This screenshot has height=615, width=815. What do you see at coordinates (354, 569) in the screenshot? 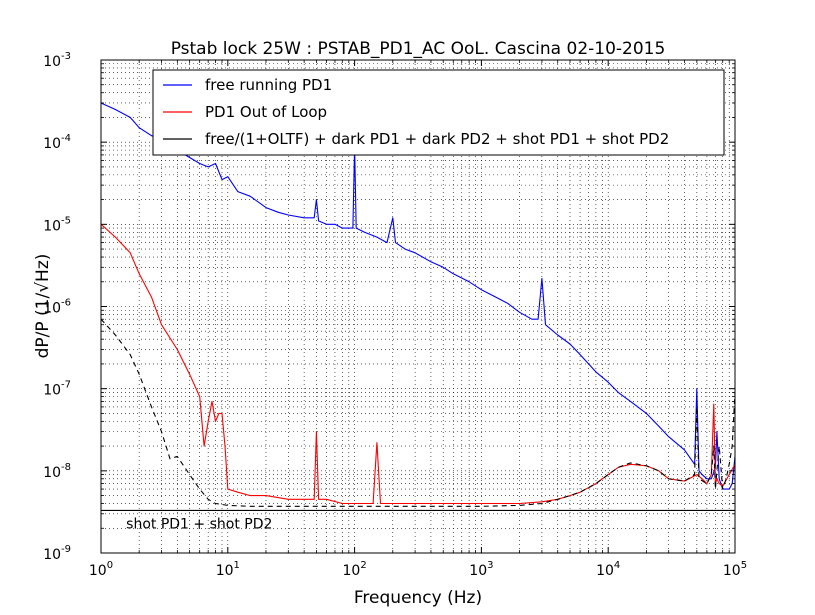
I see `x-tick-label: 10²` at bounding box center [354, 569].